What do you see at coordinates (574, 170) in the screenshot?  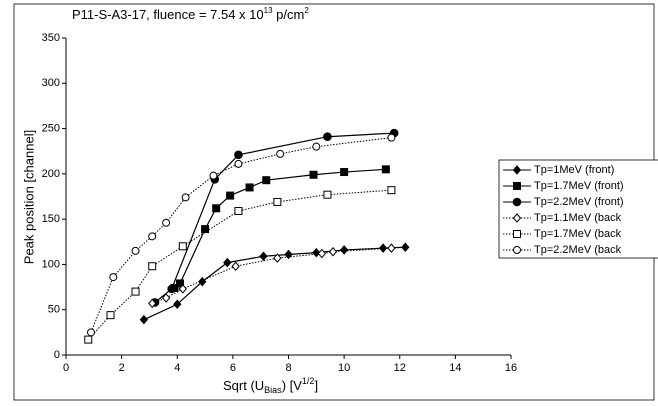 I see `legend-label: Tp=1MeV (front)` at bounding box center [574, 170].